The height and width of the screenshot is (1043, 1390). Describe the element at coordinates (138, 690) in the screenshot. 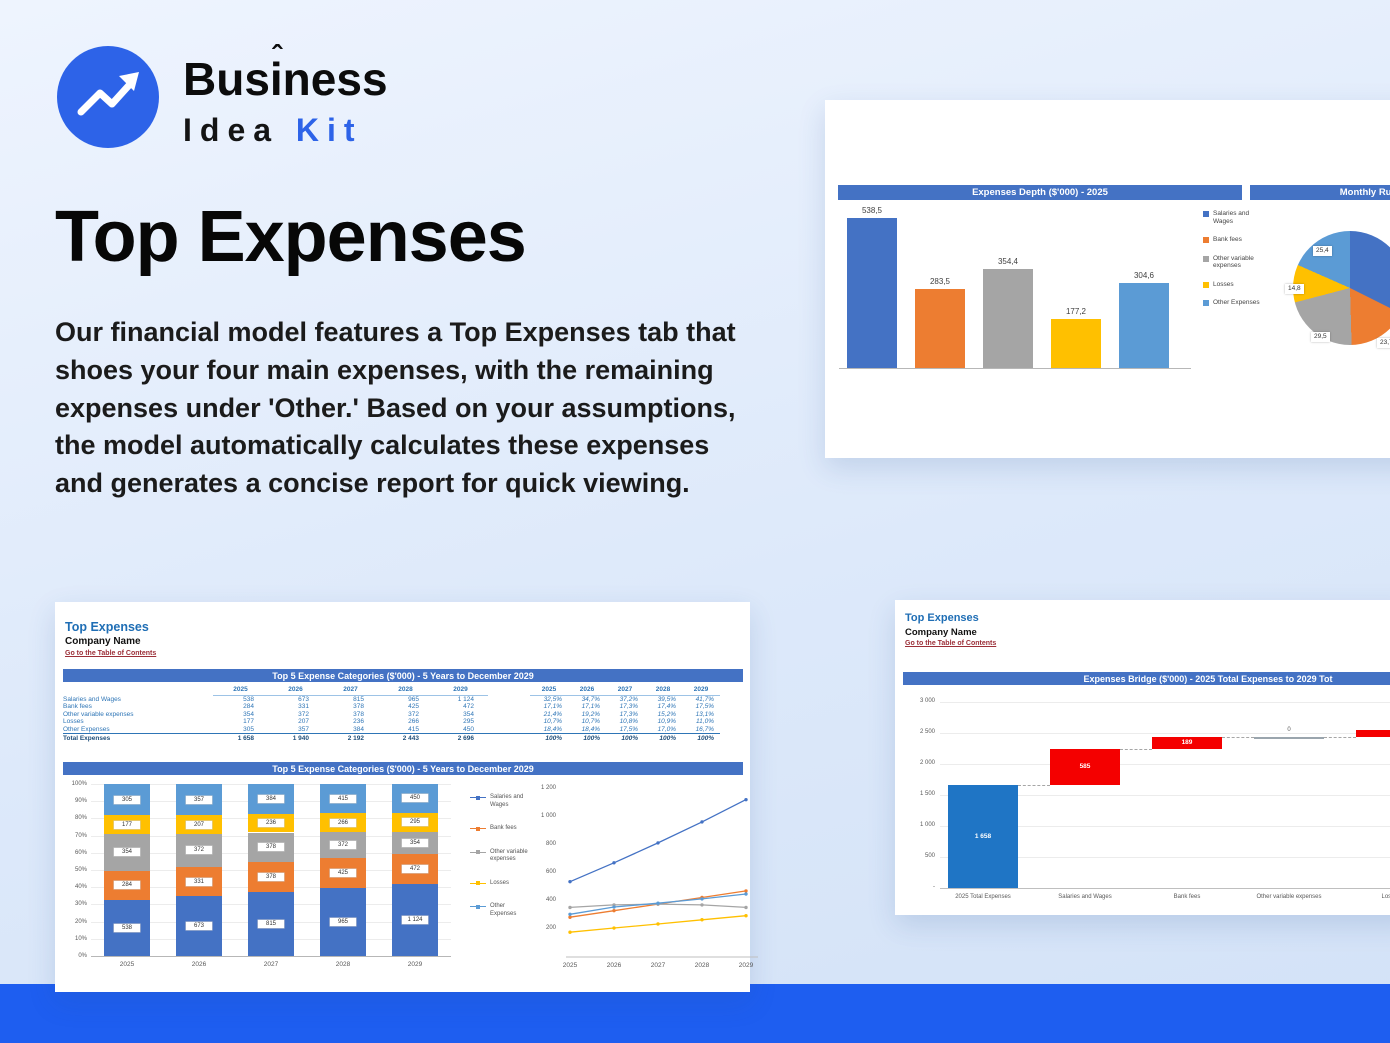

I see `sheet-cell-empty` at that location.